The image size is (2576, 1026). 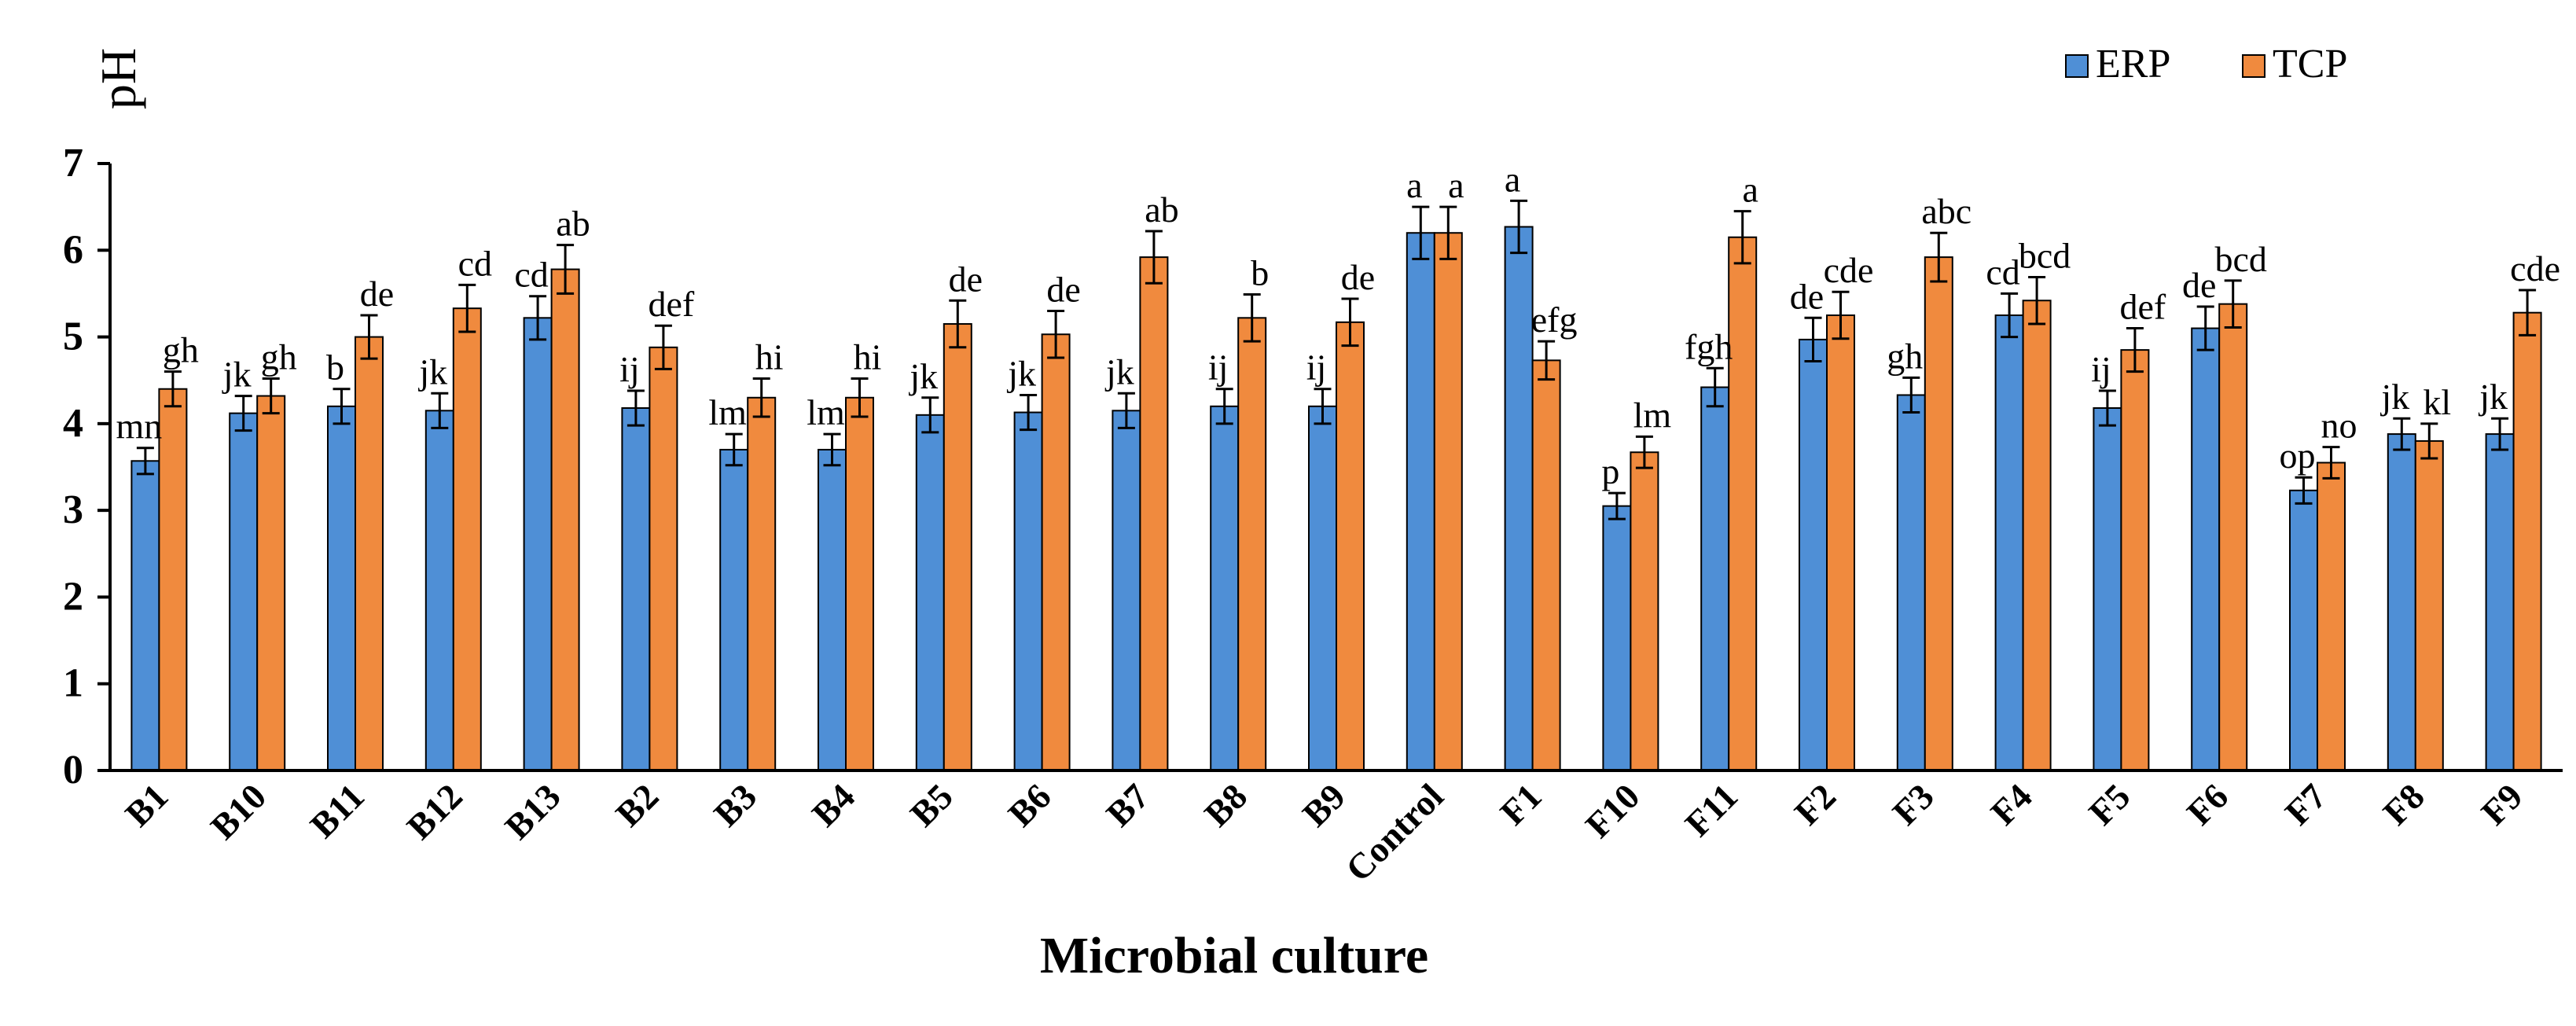 I want to click on bar-erp-b8, so click(x=1225, y=588).